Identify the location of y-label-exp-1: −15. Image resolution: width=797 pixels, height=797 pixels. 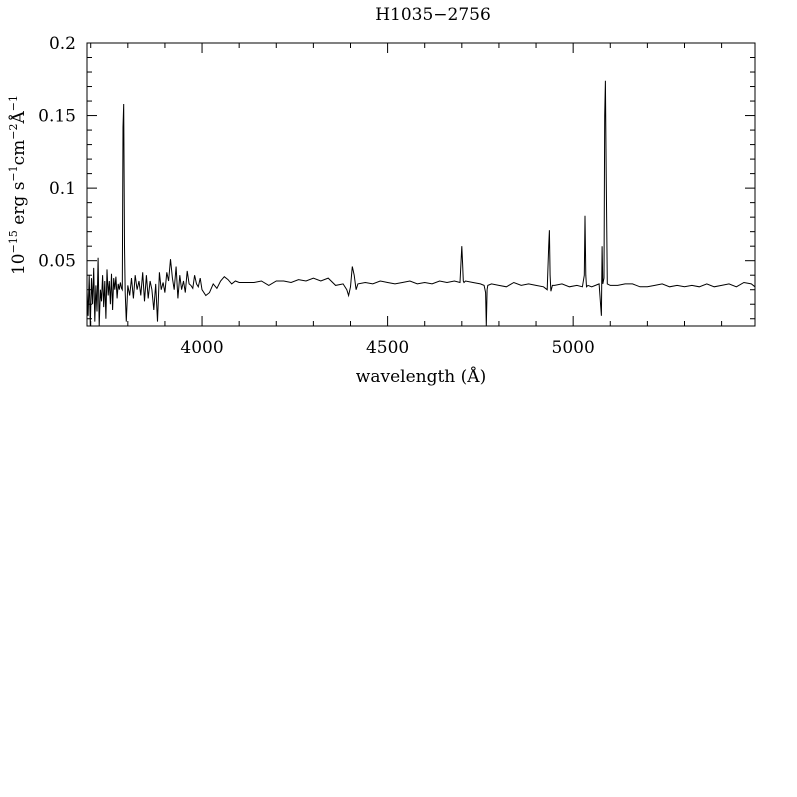
(13, 241).